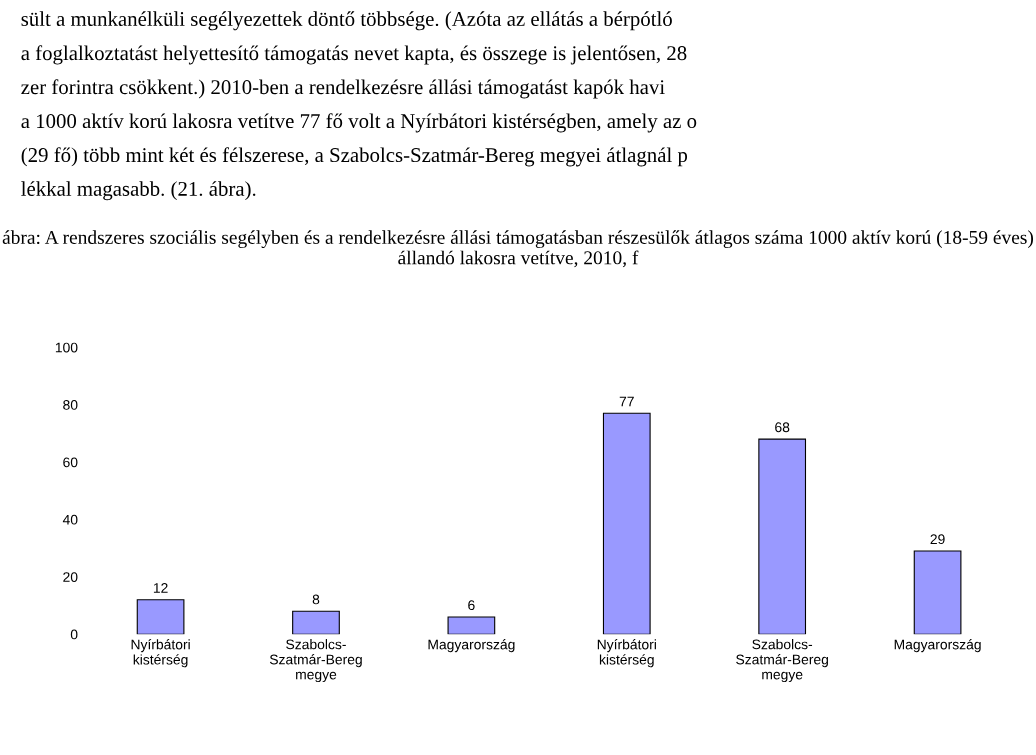  Describe the element at coordinates (160, 588) in the screenshot. I see `data-label: 12` at that location.